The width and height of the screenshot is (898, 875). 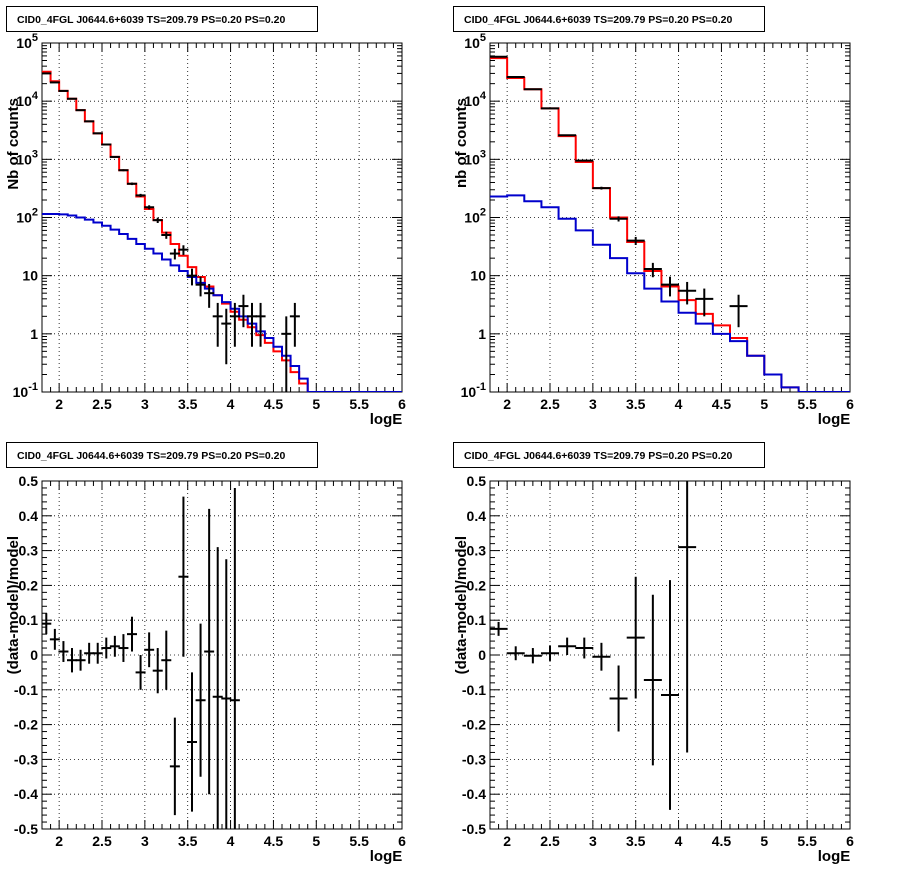 What do you see at coordinates (475, 99) in the screenshot?
I see `y-tick-label: 10⁴` at bounding box center [475, 99].